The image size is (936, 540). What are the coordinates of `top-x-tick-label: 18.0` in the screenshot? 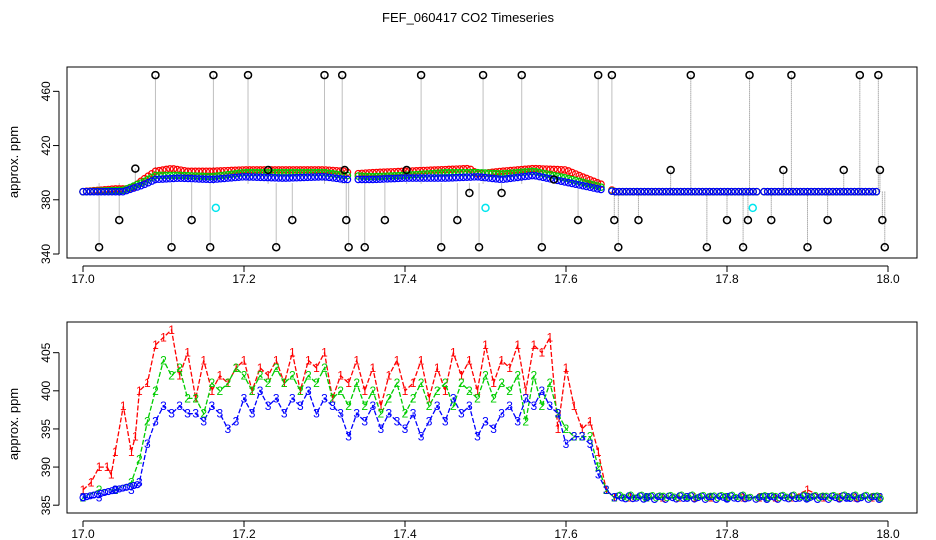 It's located at (888, 279).